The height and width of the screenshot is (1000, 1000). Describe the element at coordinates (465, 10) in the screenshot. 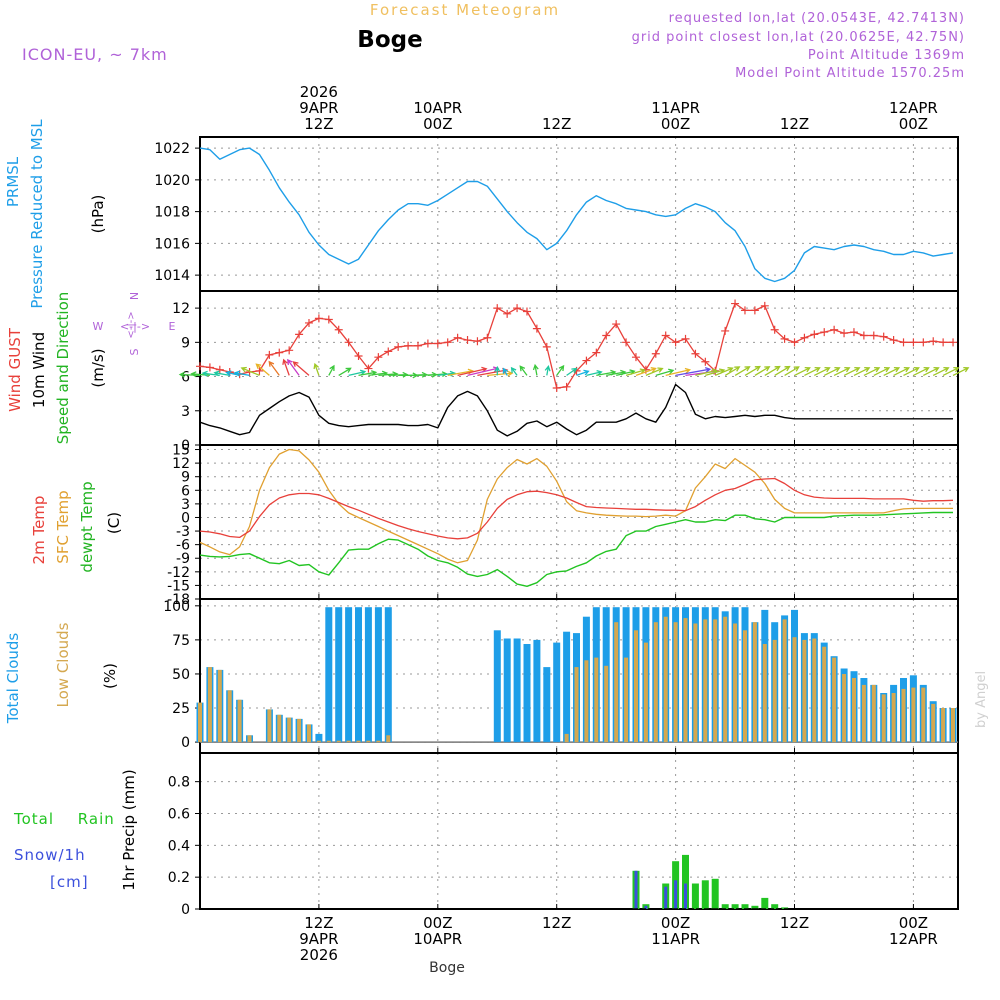

I see `product-title: Forecast Meteogram` at that location.